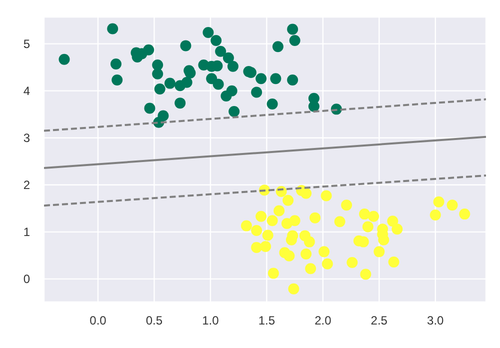  I want to click on y-tick-label: 3, so click(26, 138).